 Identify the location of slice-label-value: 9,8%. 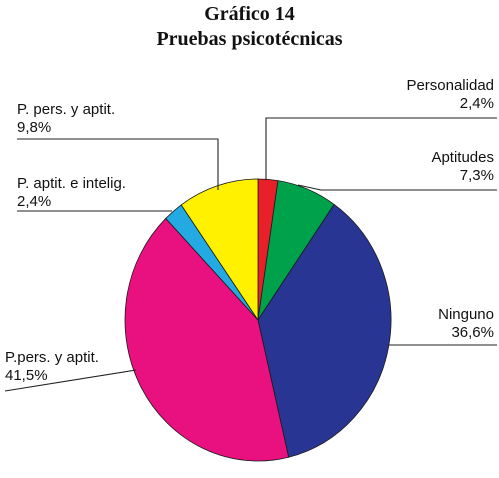
(34, 127).